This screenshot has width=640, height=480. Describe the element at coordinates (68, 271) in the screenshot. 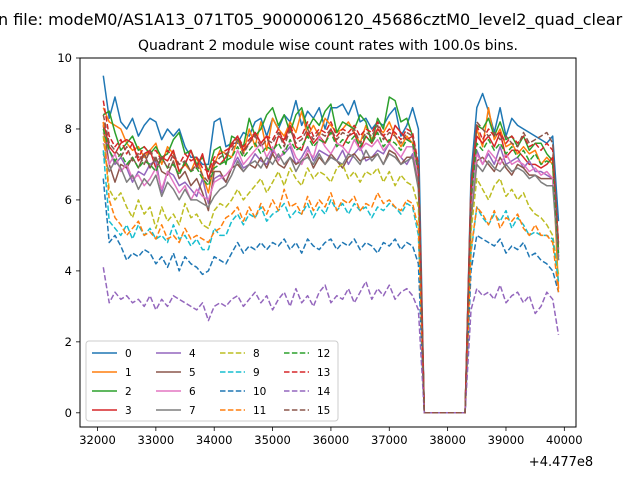

I see `y-tick-label: 4` at that location.